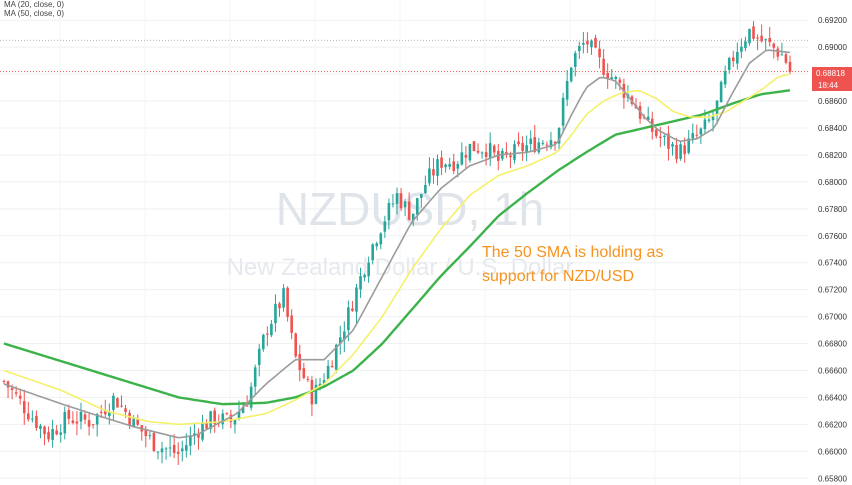 Image resolution: width=852 pixels, height=485 pixels. Describe the element at coordinates (558, 276) in the screenshot. I see `annotation-line-2: support for NZD/USD` at that location.